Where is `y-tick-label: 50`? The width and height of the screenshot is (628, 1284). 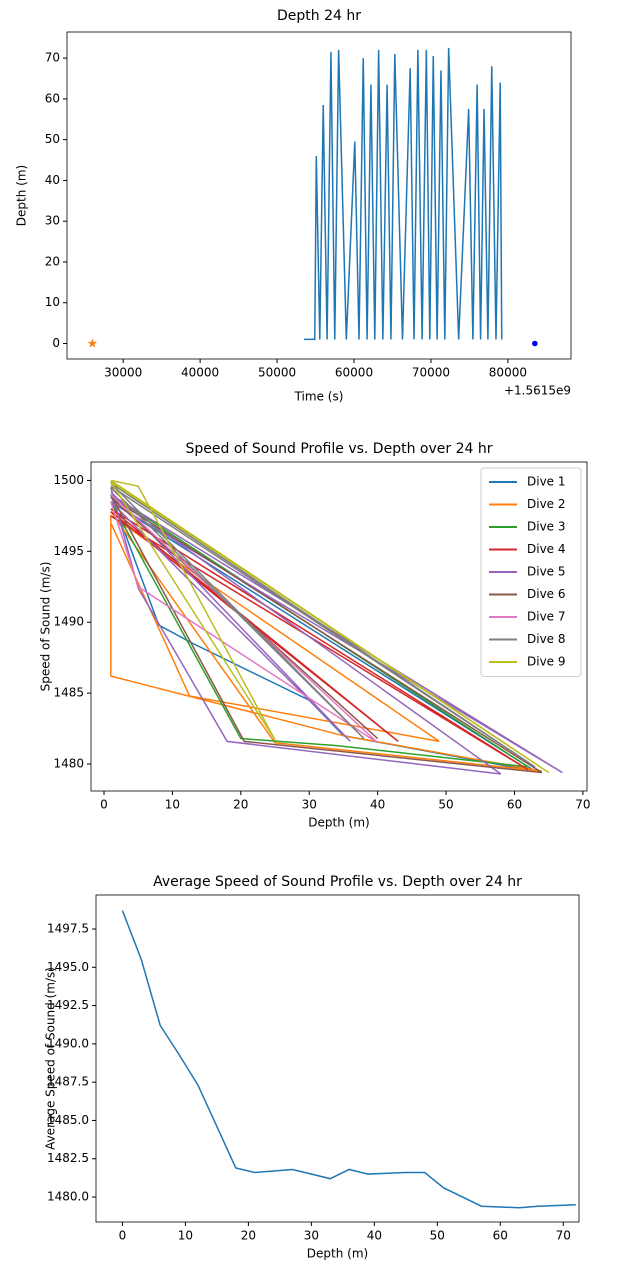
y-tick-label: 50 is located at coordinates (52, 139).